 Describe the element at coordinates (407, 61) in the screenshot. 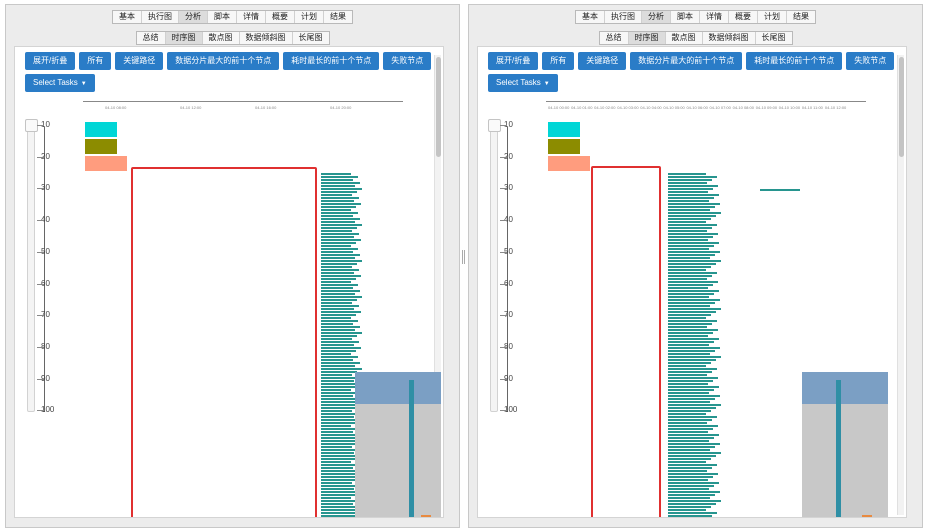

I see `filter-button: 失败节点` at that location.